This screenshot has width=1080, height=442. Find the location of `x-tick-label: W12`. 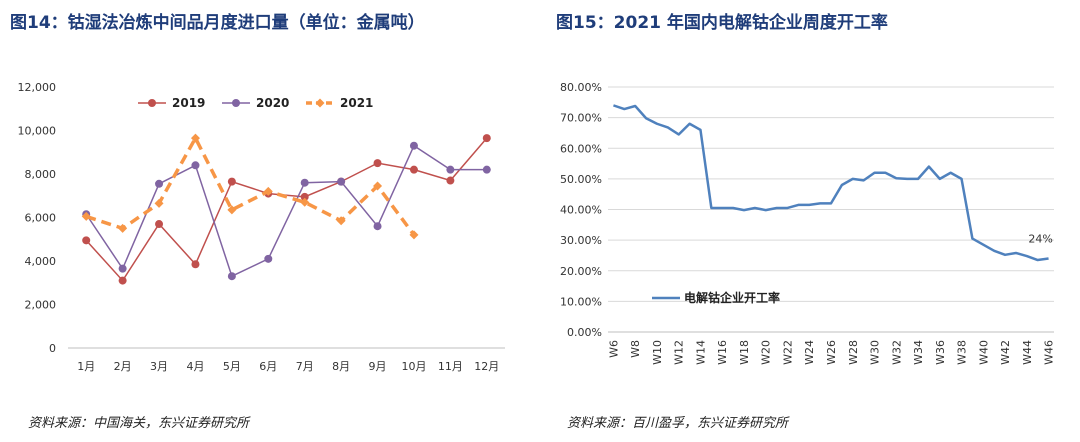

x-tick-label: W12 is located at coordinates (679, 352).